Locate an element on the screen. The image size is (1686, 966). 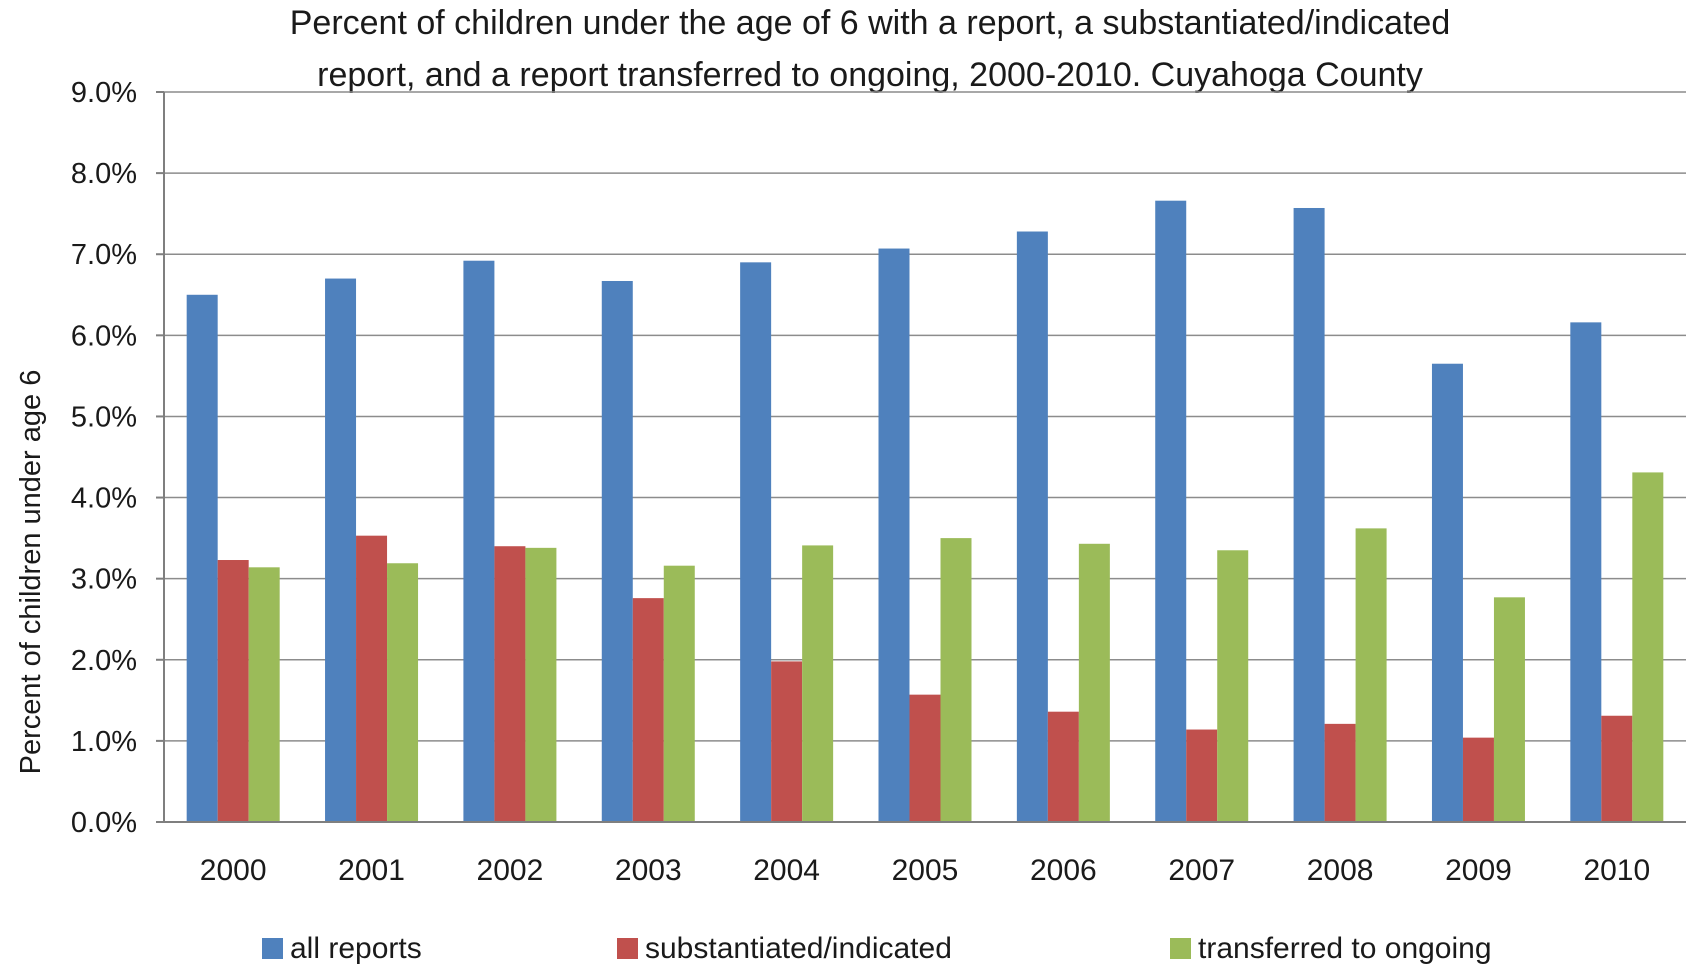
bar-substantiated-indicated-2001 is located at coordinates (372, 678).